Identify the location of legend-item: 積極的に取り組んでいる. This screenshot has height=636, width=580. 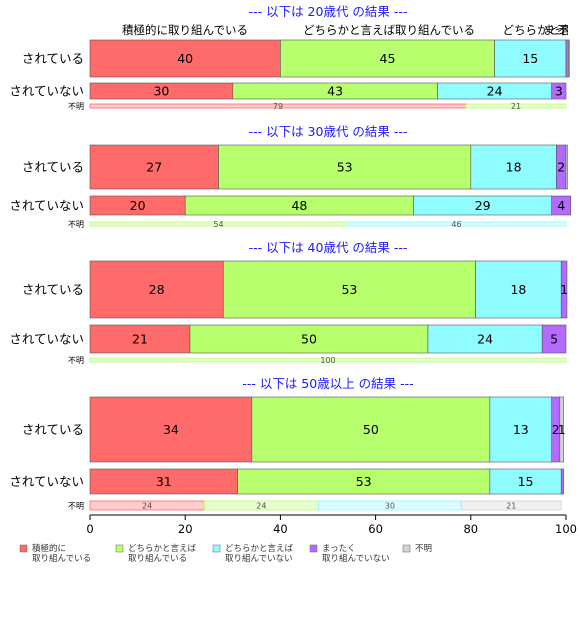
(55, 553).